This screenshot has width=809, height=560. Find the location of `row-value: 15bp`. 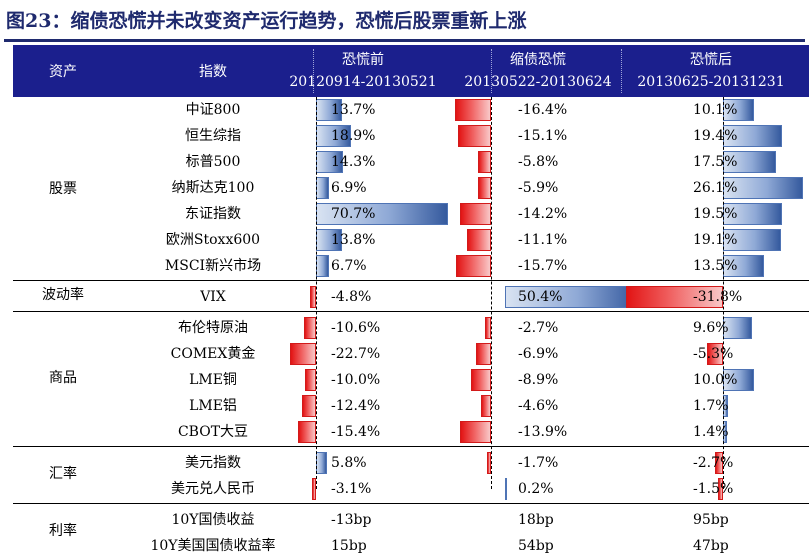

row-value: 15bp is located at coordinates (349, 546).